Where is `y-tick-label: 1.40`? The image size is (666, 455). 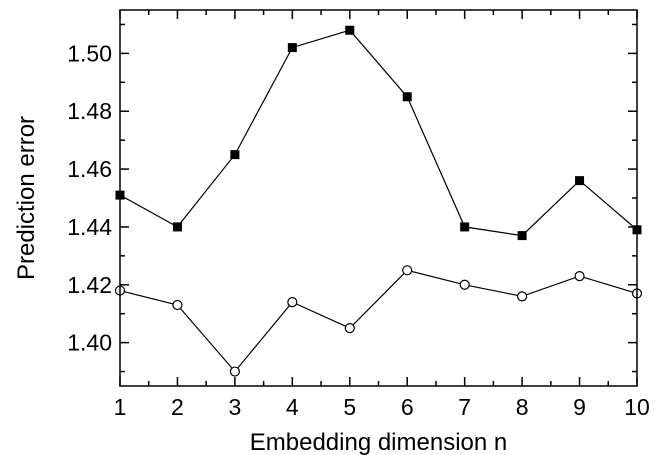
y-tick-label: 1.40 is located at coordinates (89, 343).